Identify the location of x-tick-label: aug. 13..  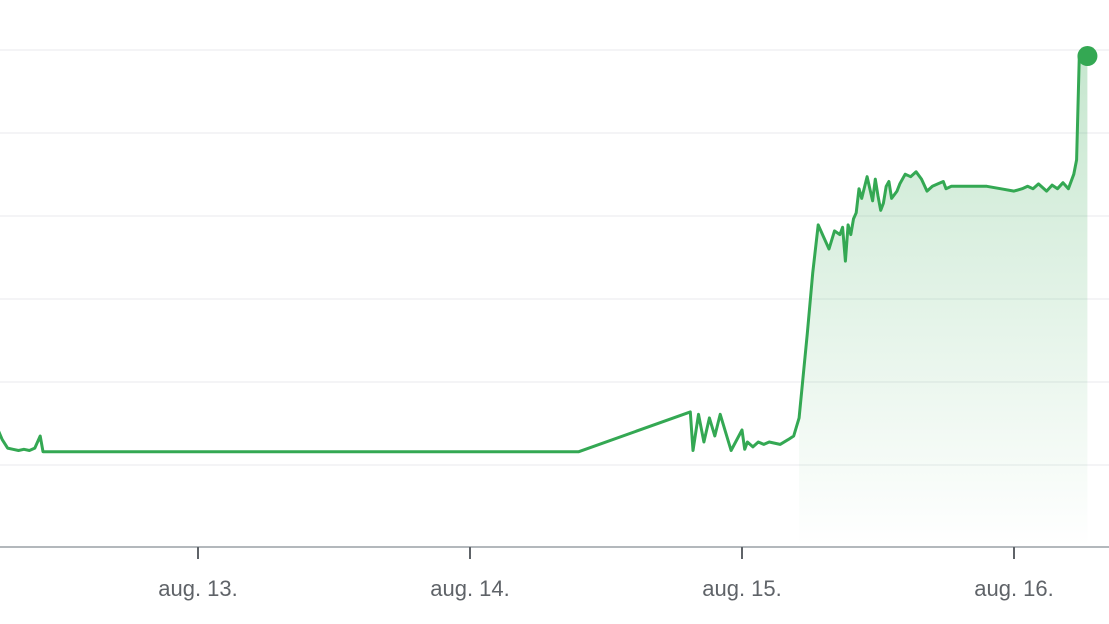
(198, 588).